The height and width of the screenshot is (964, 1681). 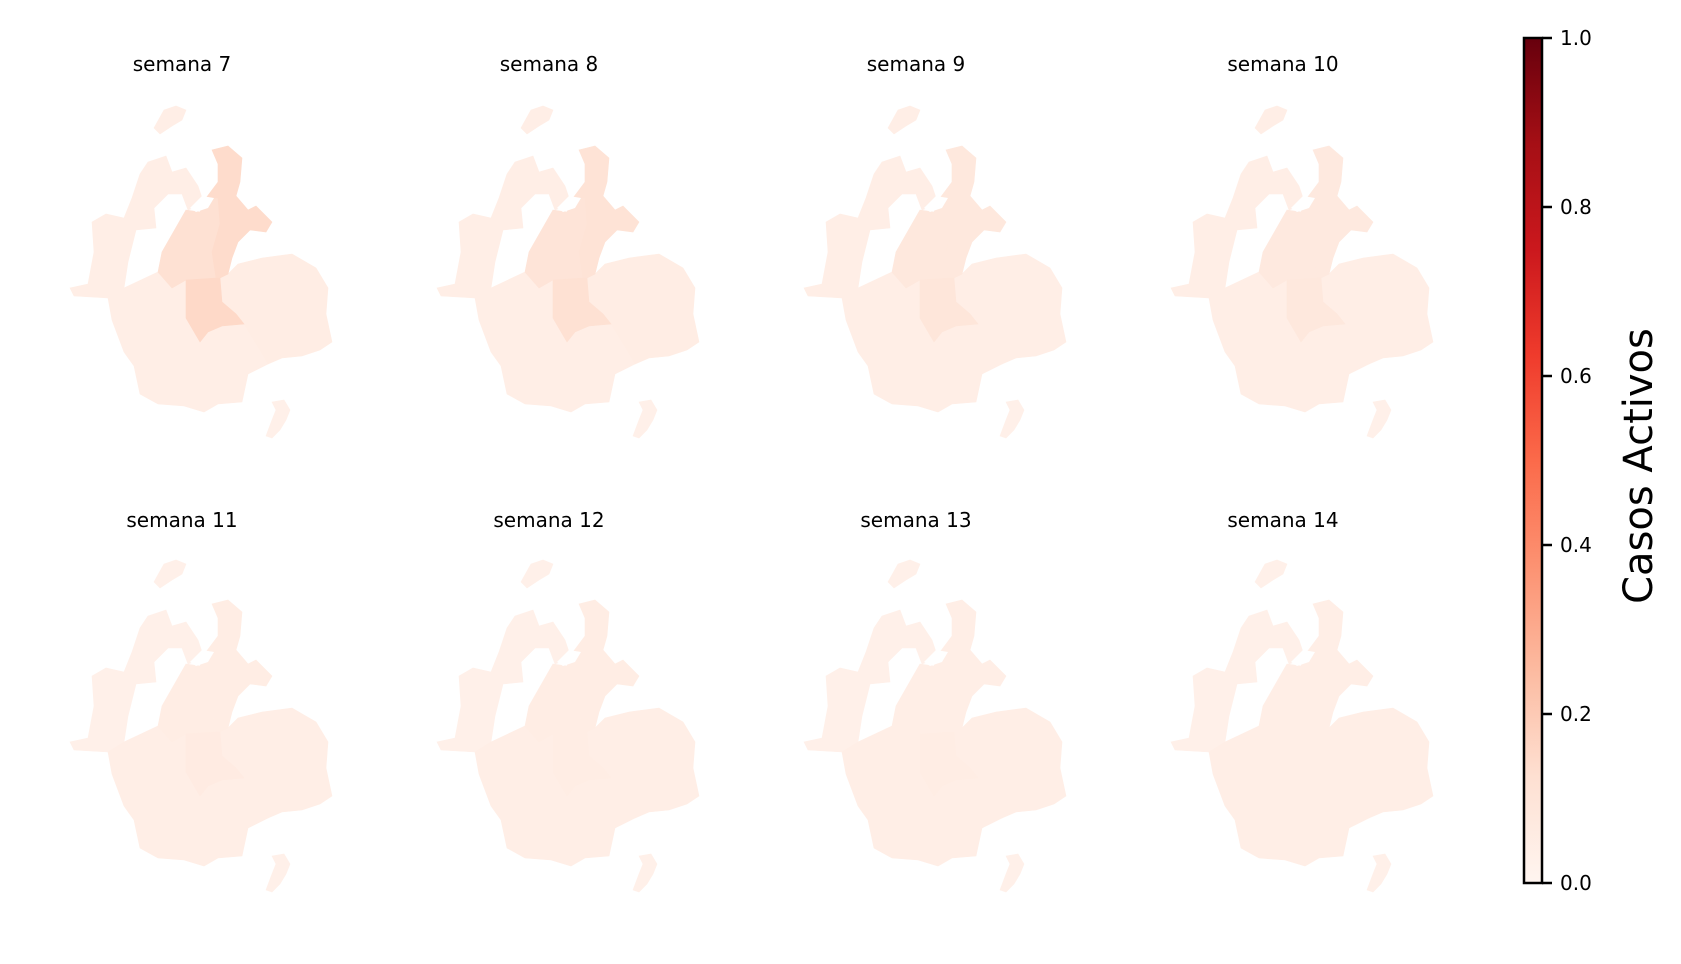 I want to click on map-panel: semana 14, so click(x=1302, y=700).